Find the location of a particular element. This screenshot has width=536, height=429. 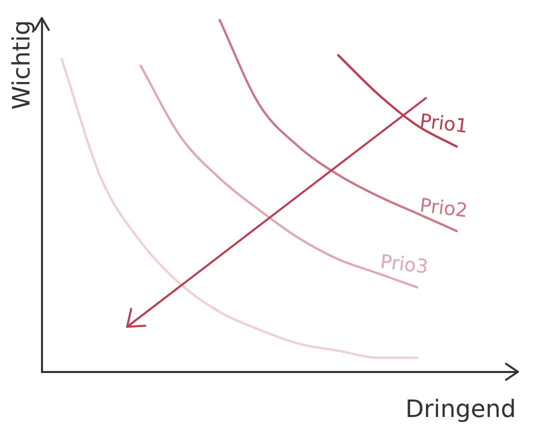

text: Prio3 is located at coordinates (404, 264).